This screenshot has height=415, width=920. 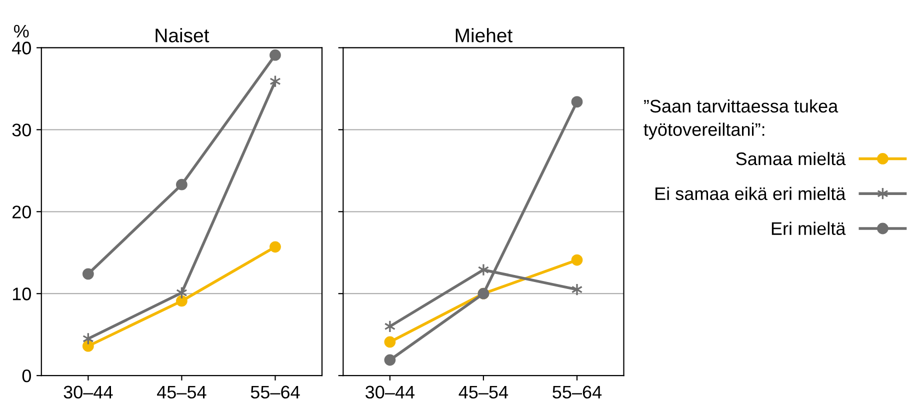 What do you see at coordinates (21, 212) in the screenshot?
I see `y-tick-label: 20` at bounding box center [21, 212].